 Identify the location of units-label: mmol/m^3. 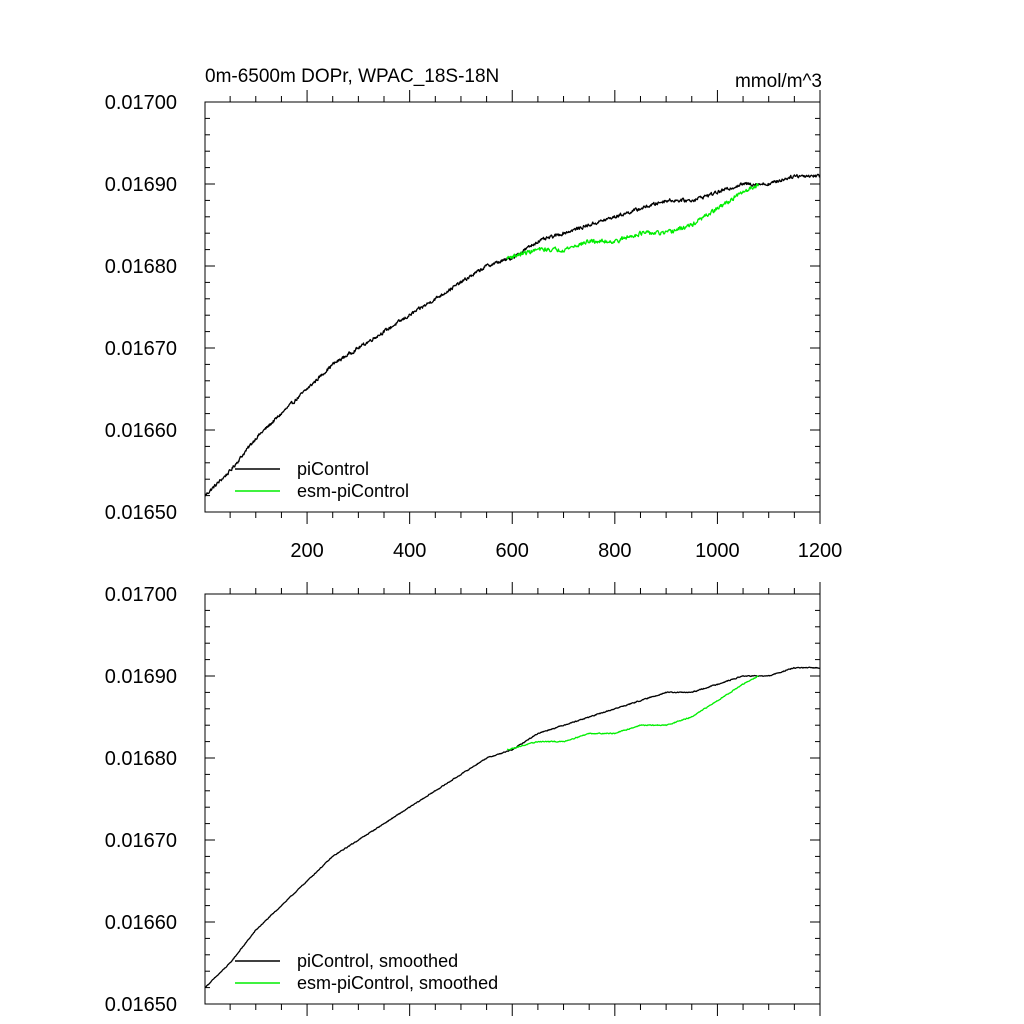
(778, 81).